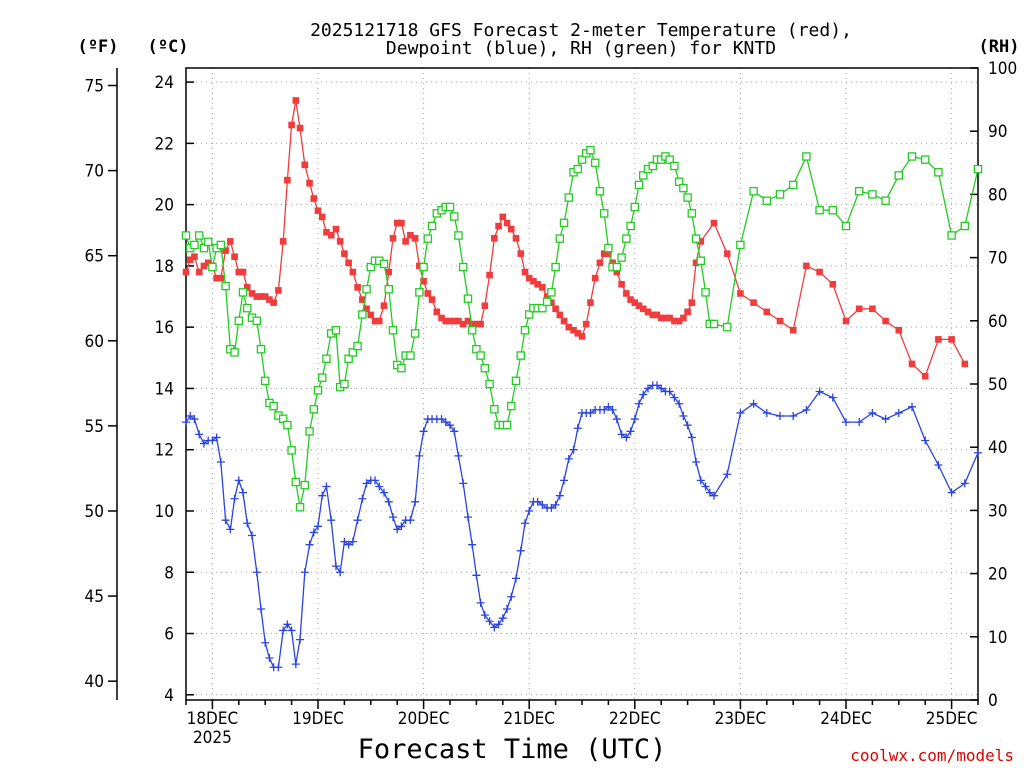 This screenshot has width=1024, height=768. Describe the element at coordinates (512, 749) in the screenshot. I see `x-axis-label: Forecast Time (UTC)` at that location.